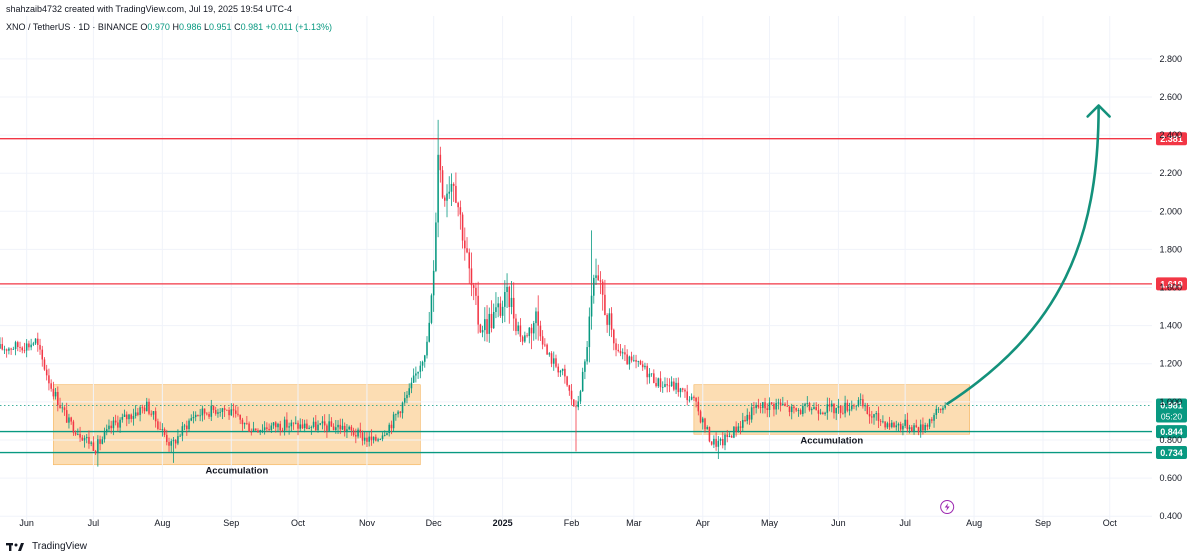  Describe the element at coordinates (1170, 288) in the screenshot. I see `y-tick-label: 1.600` at that location.